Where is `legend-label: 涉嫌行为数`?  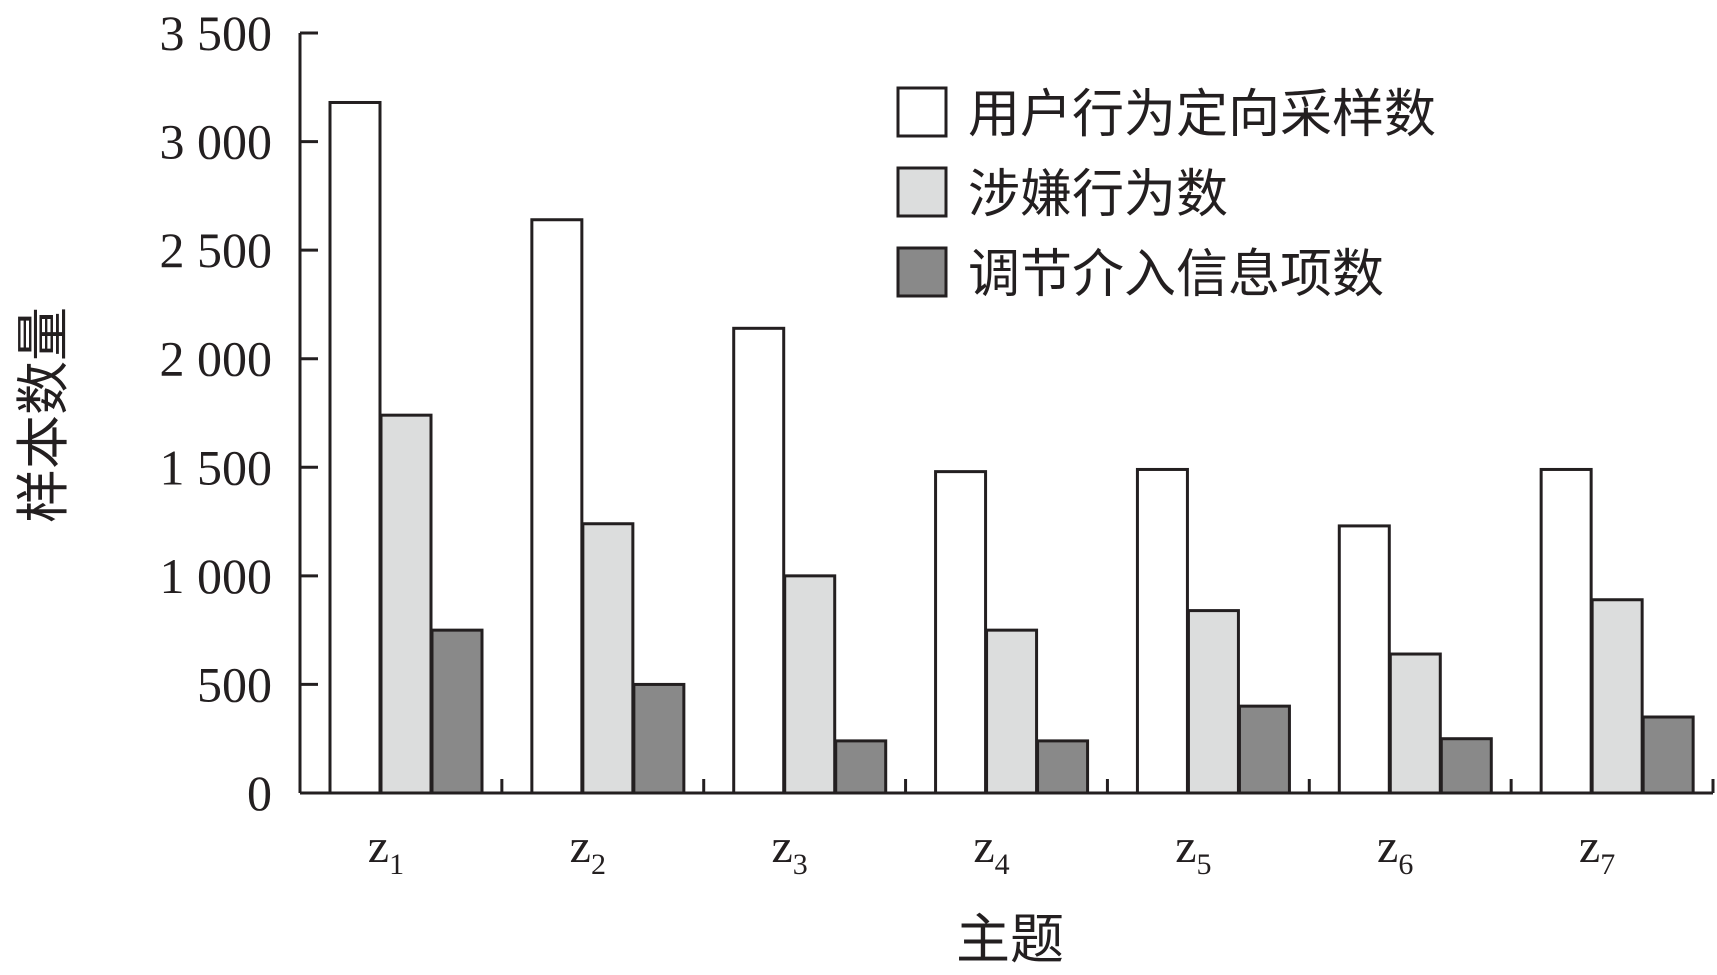 legend-label: 涉嫌行为数 is located at coordinates (1098, 195).